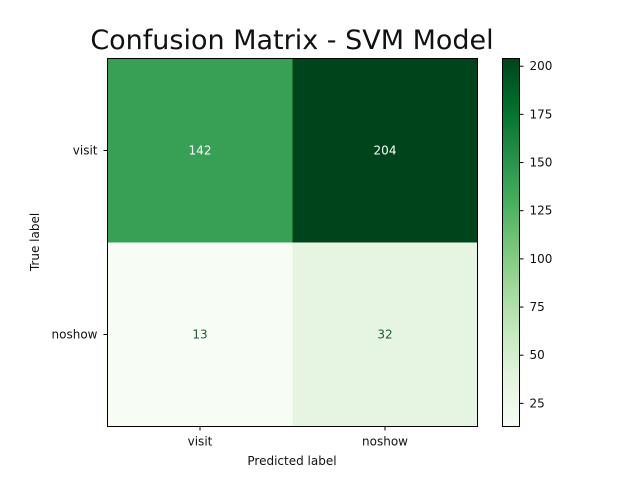 This screenshot has width=640, height=480. What do you see at coordinates (537, 403) in the screenshot?
I see `colorbar-tick-label: 25` at bounding box center [537, 403].